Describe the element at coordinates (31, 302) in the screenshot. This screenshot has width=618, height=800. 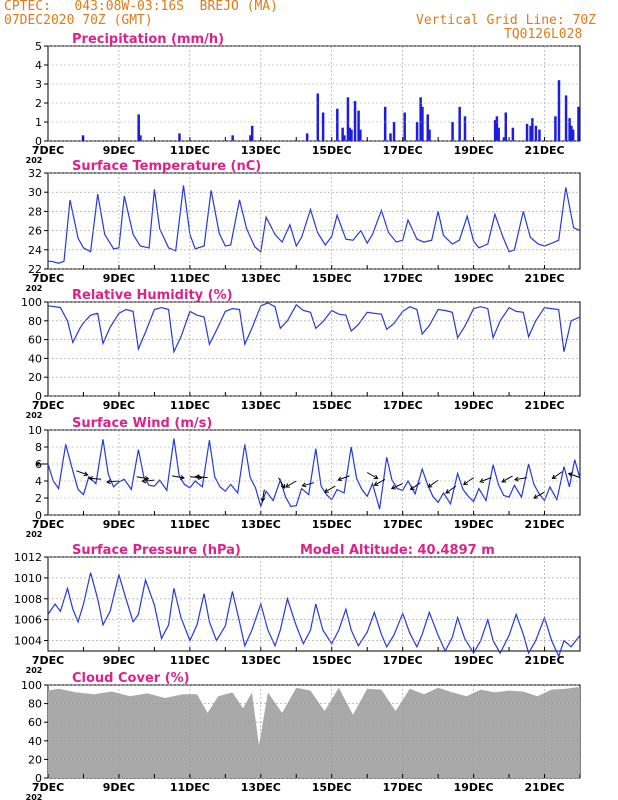
I see `y-tick-label: 100` at that location.